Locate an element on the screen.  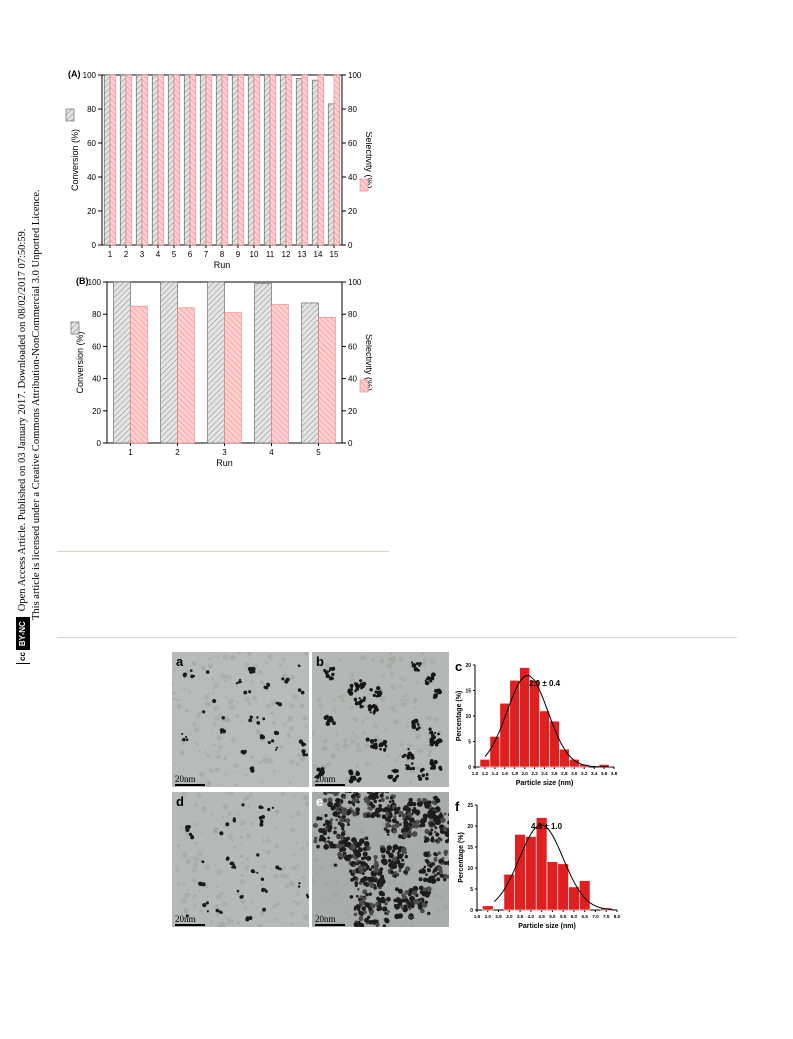
cc-license-badge: cc BY-NC is located at coordinates (23, 640).